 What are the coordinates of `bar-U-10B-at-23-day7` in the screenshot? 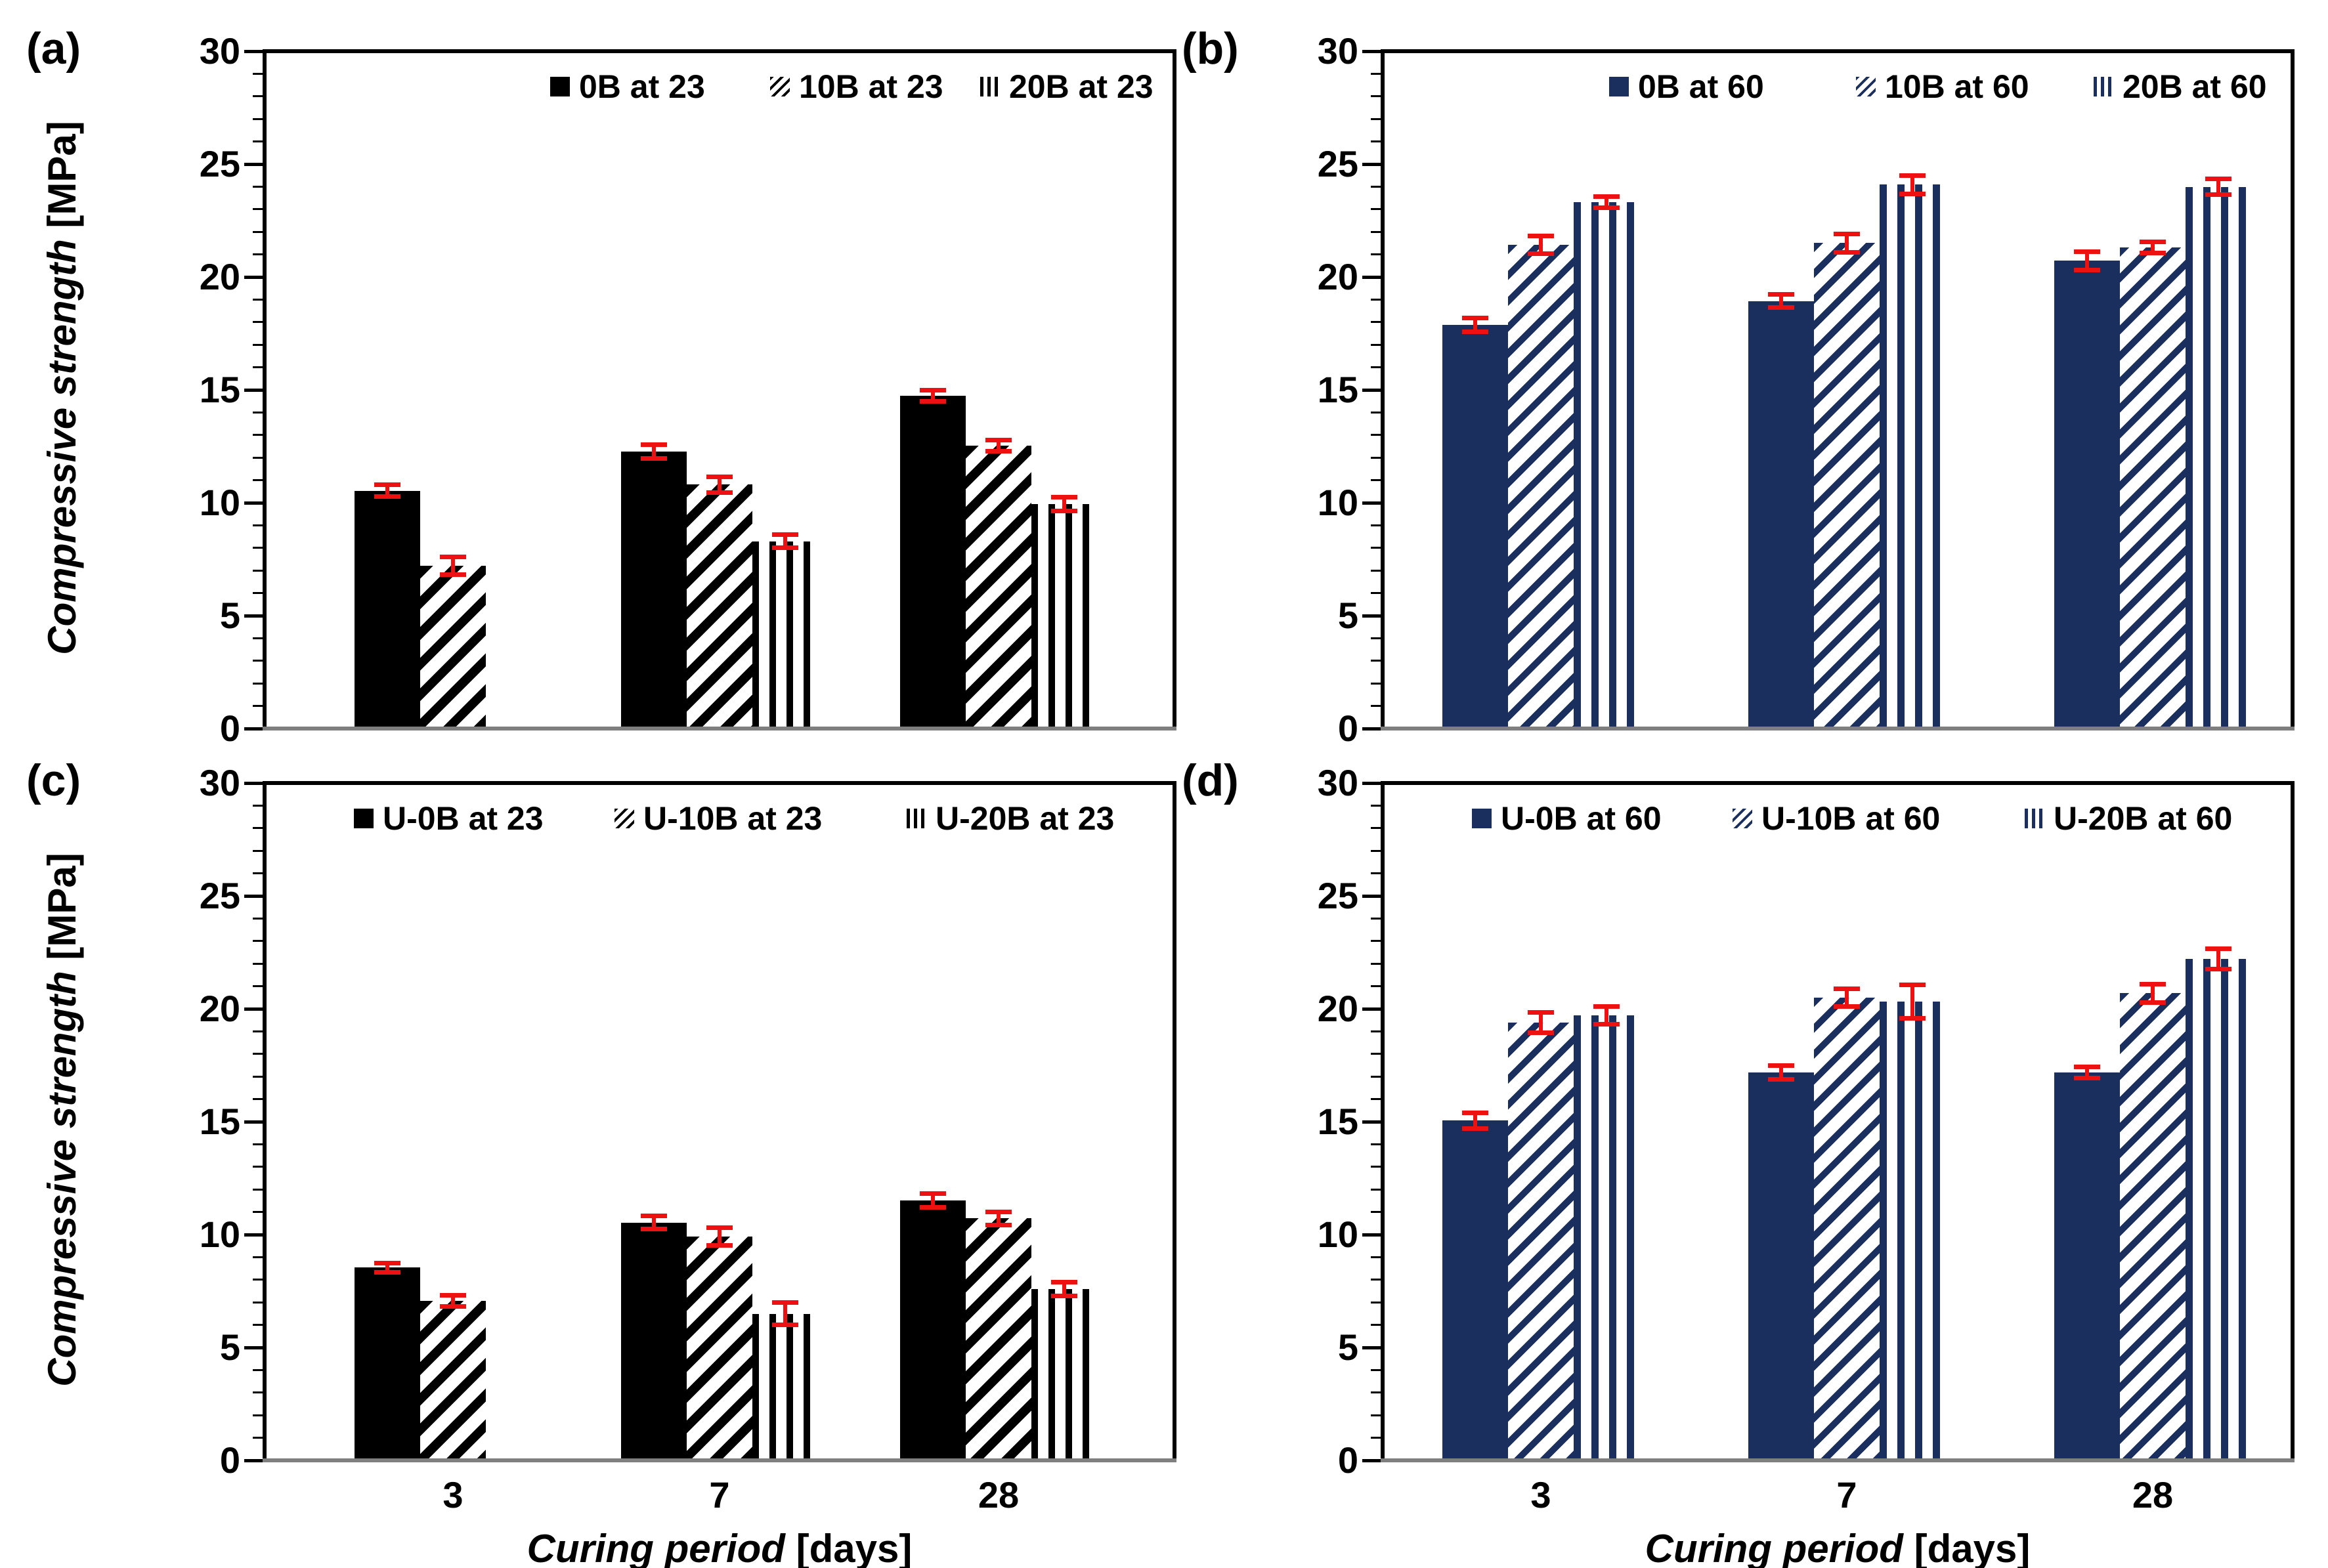 It's located at (719, 1347).